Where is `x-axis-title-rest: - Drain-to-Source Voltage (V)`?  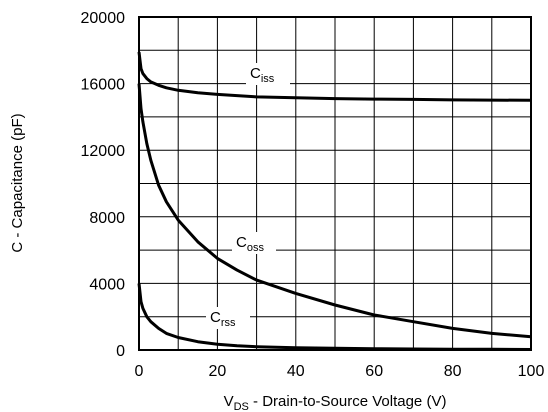 x-axis-title-rest: - Drain-to-Source Voltage (V) is located at coordinates (348, 401).